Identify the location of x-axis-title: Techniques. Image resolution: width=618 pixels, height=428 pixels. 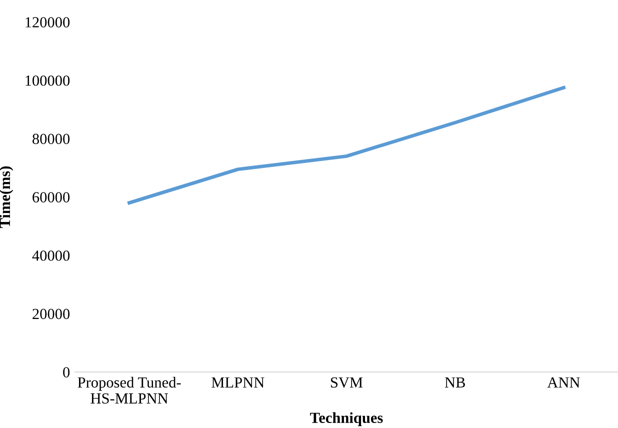
(346, 419).